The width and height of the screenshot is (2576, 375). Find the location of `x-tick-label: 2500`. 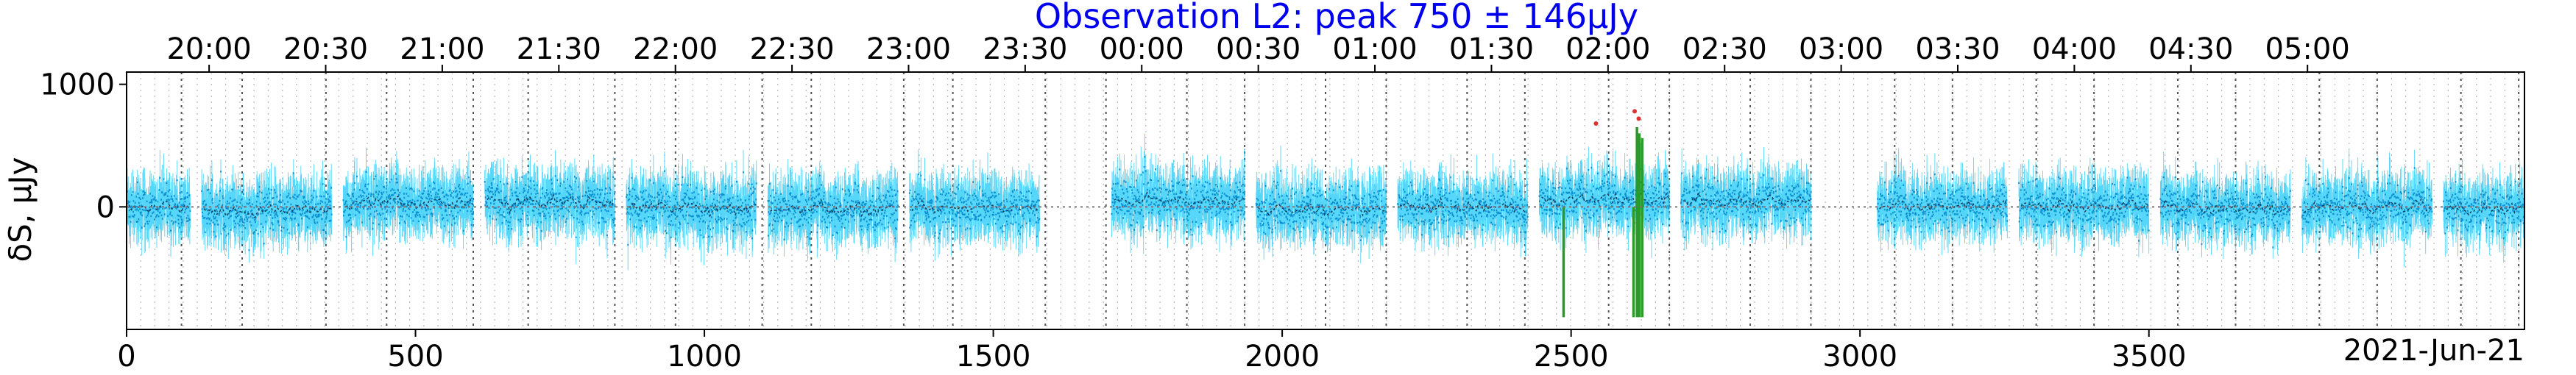

x-tick-label: 2500 is located at coordinates (1571, 357).